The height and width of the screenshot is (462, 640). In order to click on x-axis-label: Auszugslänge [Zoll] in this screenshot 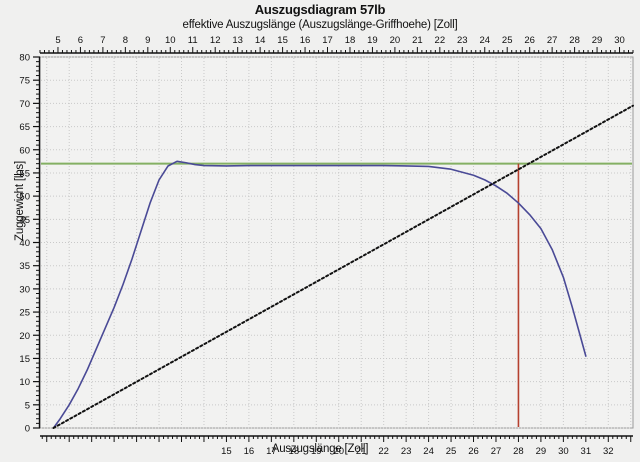, I will do `click(320, 449)`.